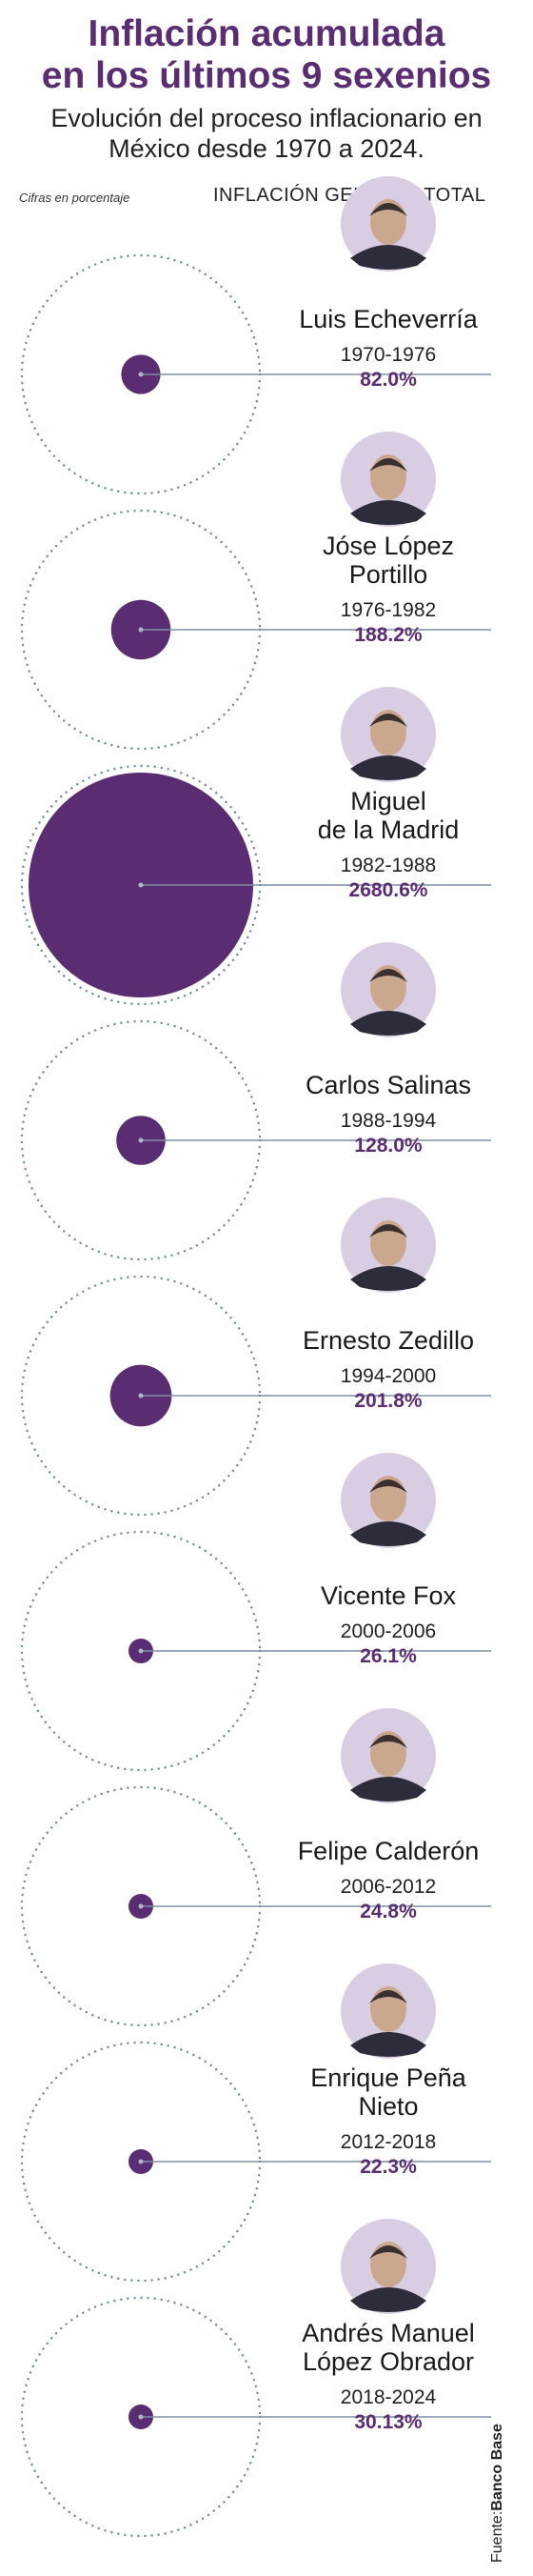 The width and height of the screenshot is (533, 2576). I want to click on page-title-line1: Inflación acumulada, so click(266, 33).